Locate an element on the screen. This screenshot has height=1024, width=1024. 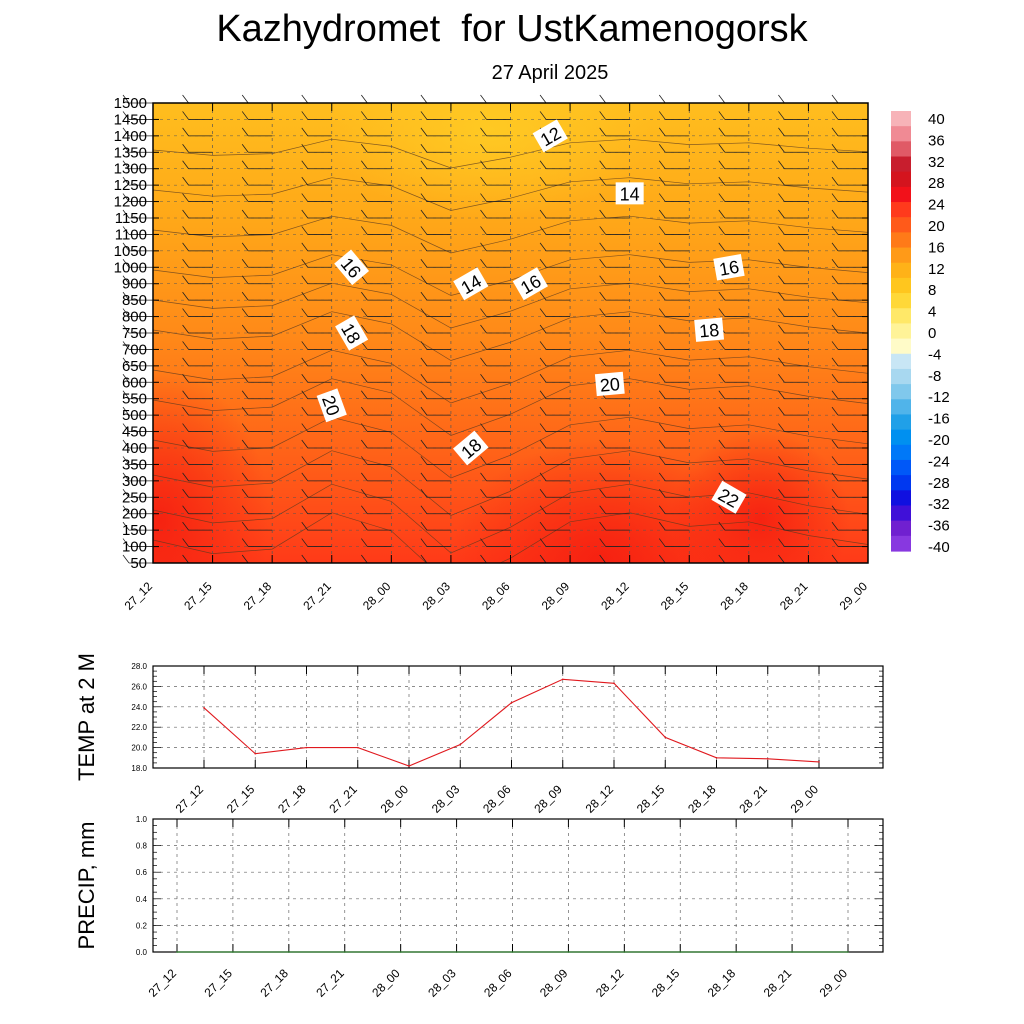
x-tick-label: 28_15 is located at coordinates (666, 983).